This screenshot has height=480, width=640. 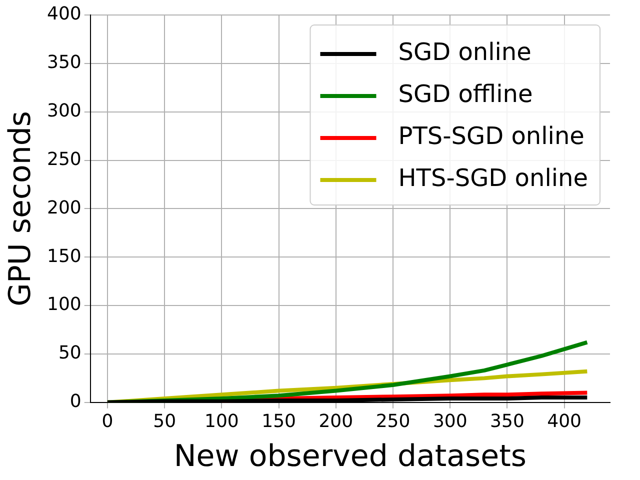 I want to click on y-tick-label: 50, so click(x=70, y=353).